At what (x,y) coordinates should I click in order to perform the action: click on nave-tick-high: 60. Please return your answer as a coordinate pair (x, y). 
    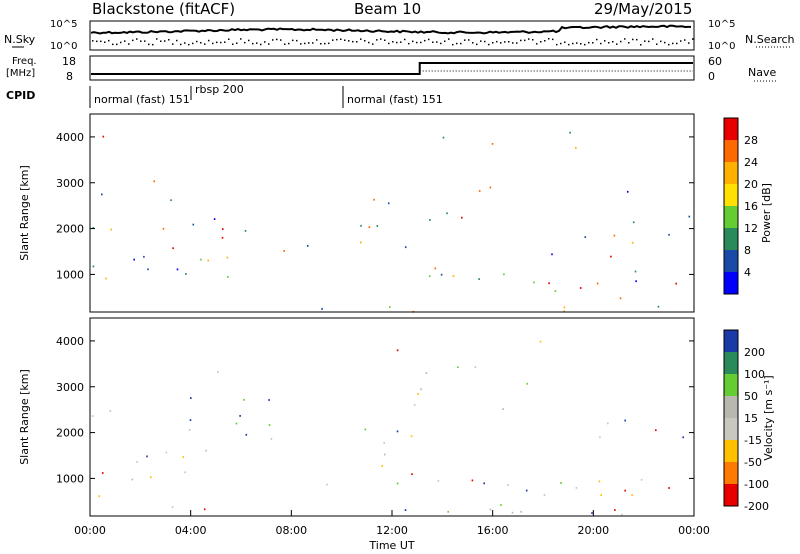
    Looking at the image, I should click on (715, 61).